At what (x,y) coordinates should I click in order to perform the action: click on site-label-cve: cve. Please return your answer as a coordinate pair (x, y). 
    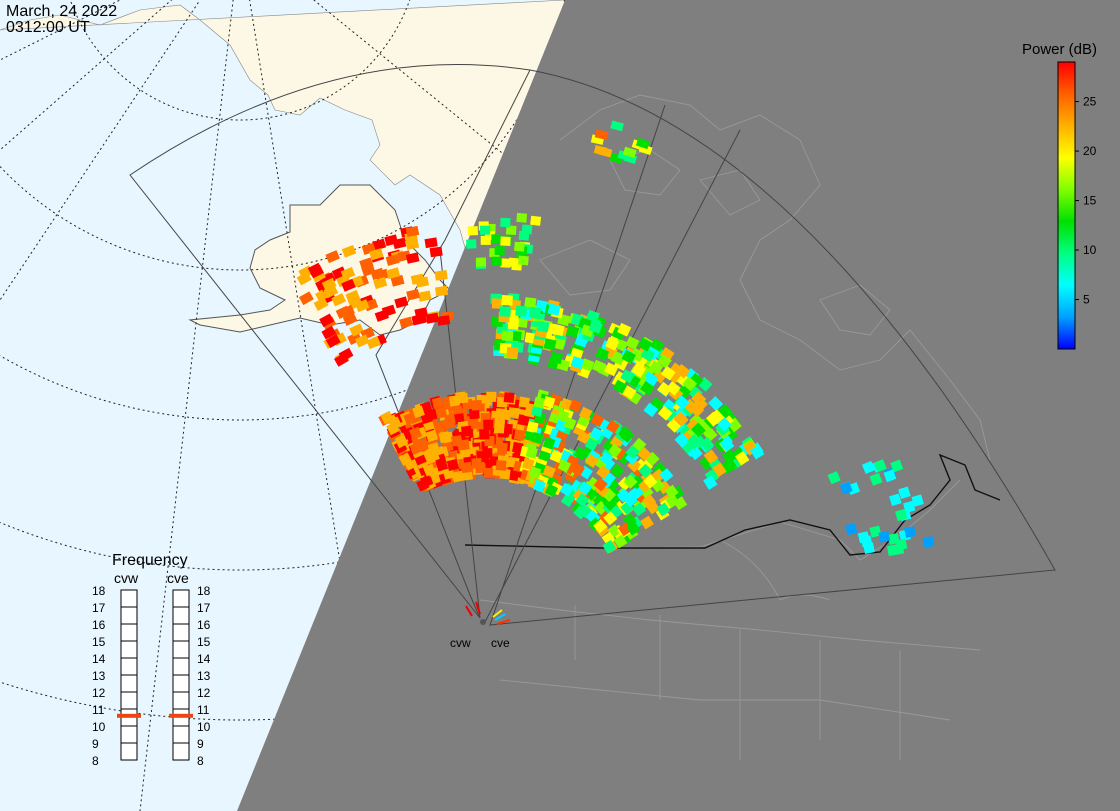
    Looking at the image, I should click on (500, 643).